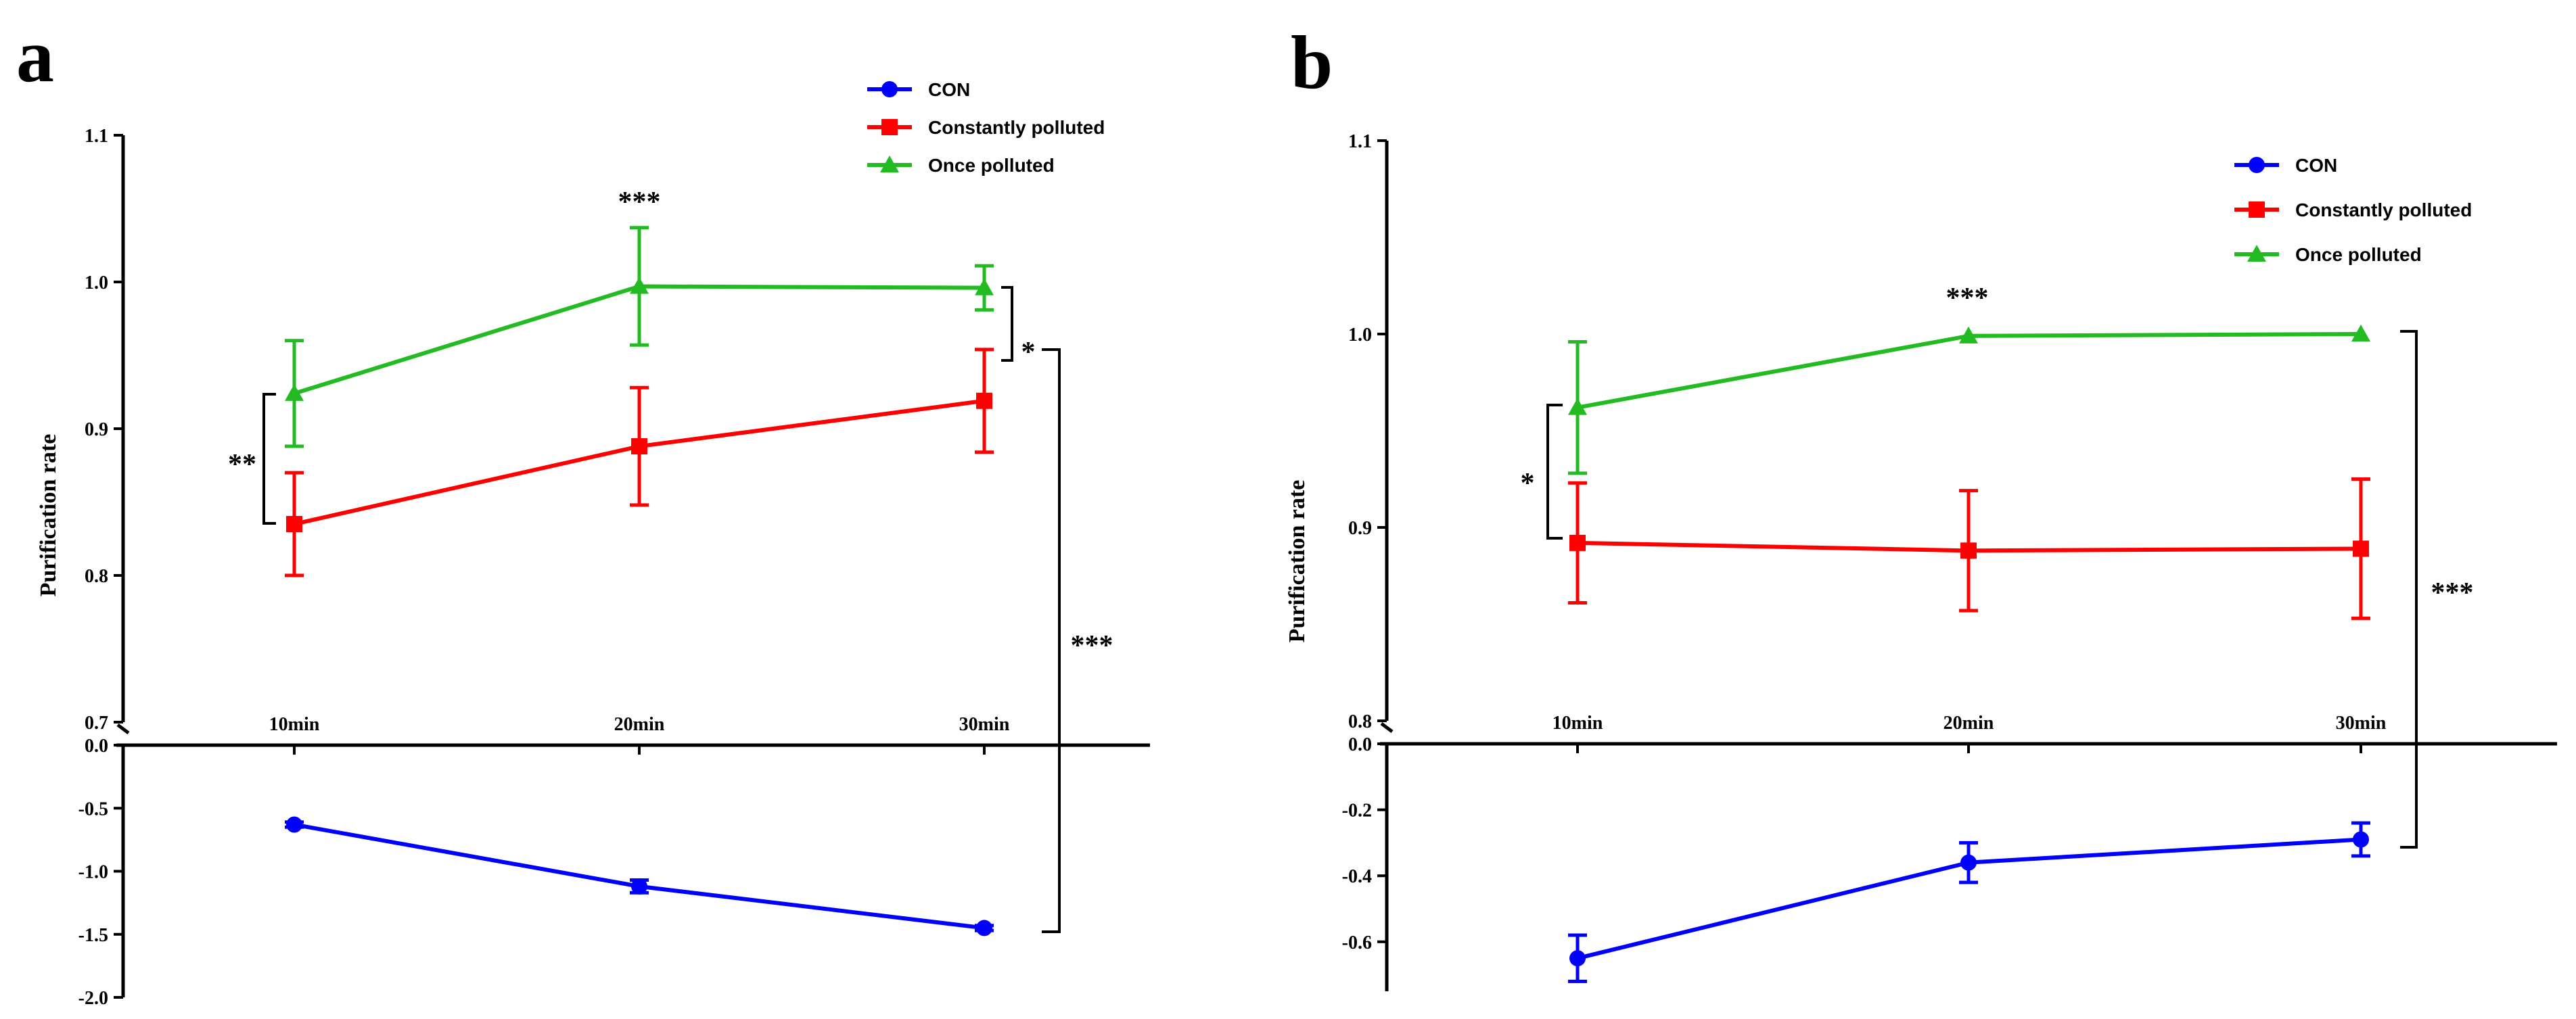 This screenshot has width=2576, height=1019. I want to click on panel-b-sig-10min: *, so click(1528, 483).